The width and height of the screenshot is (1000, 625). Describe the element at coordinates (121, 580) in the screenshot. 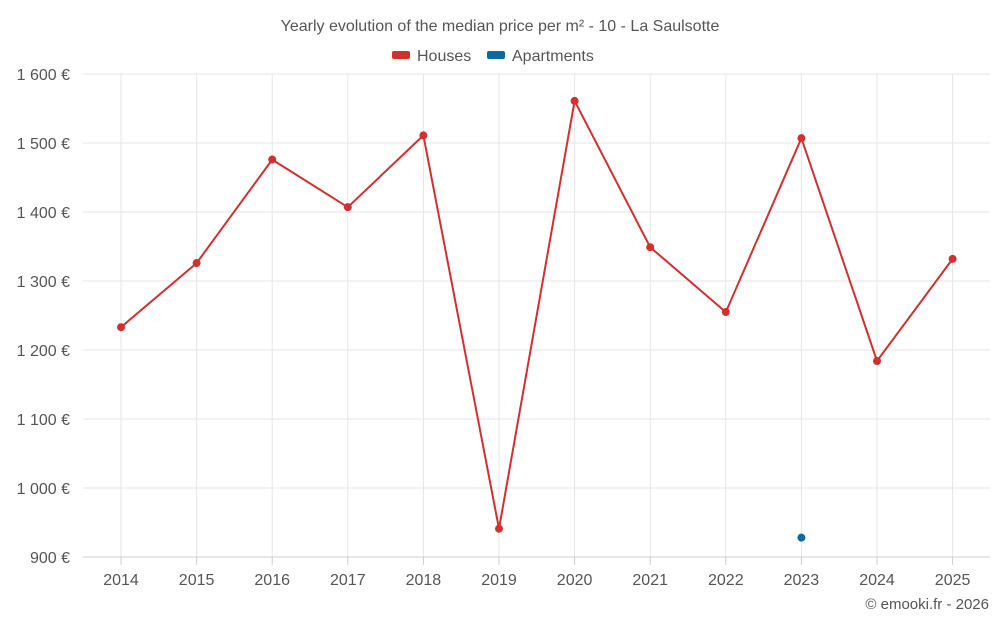

I see `x-tick-label: 2014` at that location.